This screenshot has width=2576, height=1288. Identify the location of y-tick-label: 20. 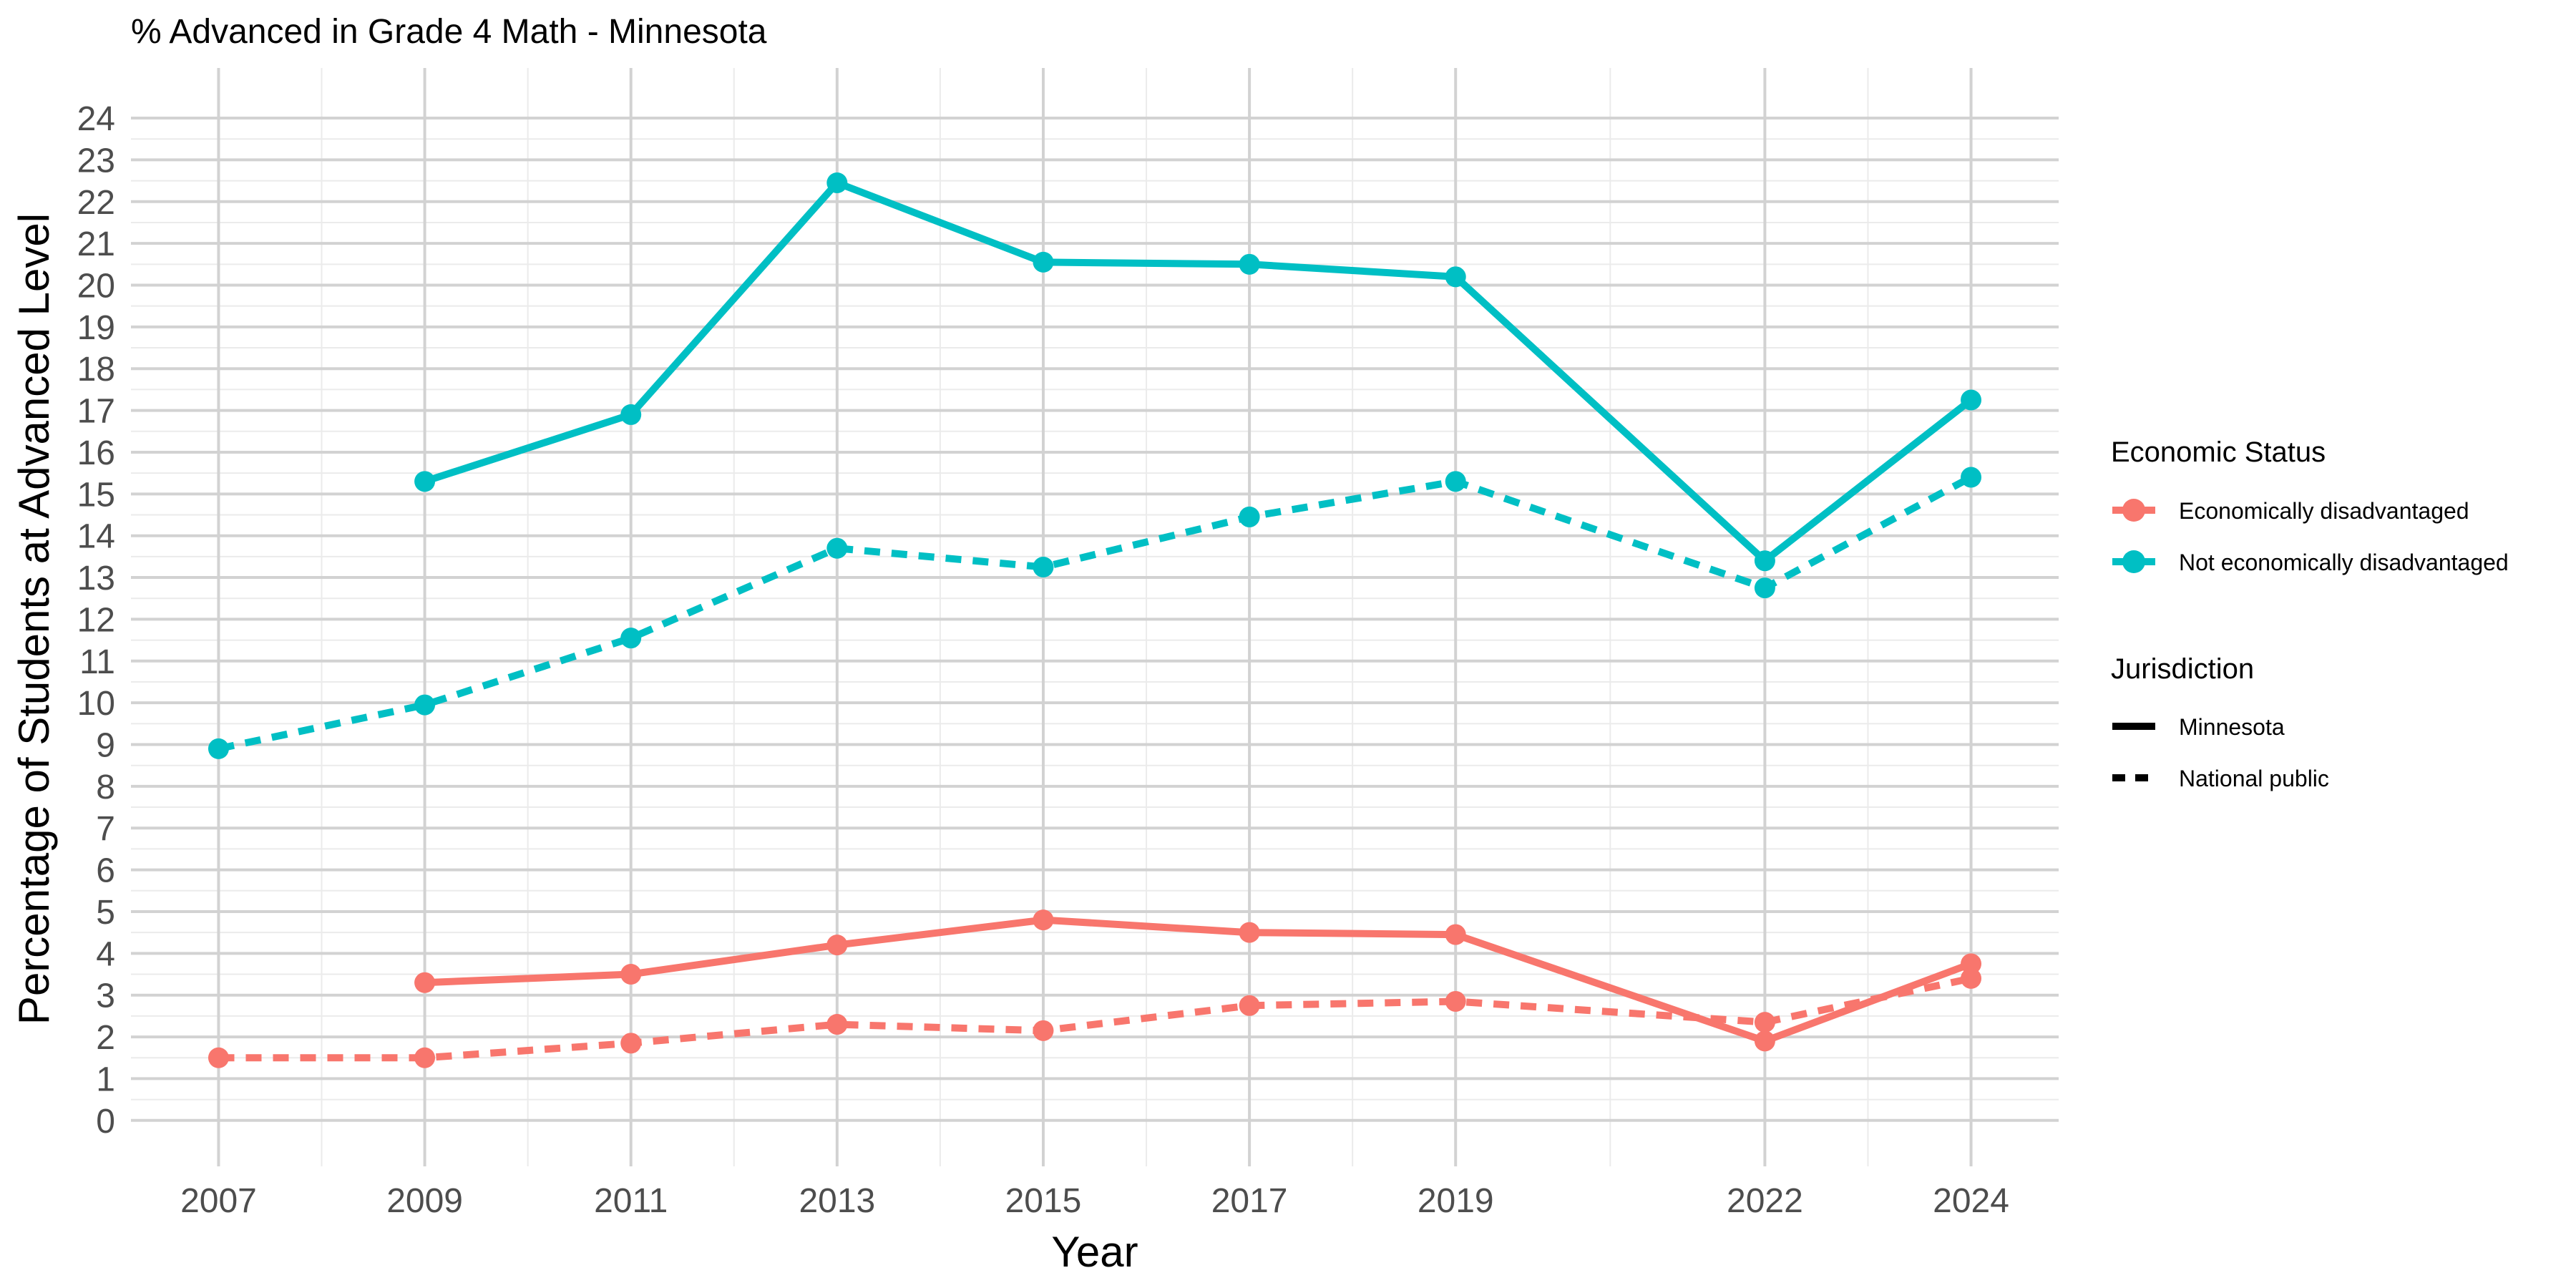
(96, 286).